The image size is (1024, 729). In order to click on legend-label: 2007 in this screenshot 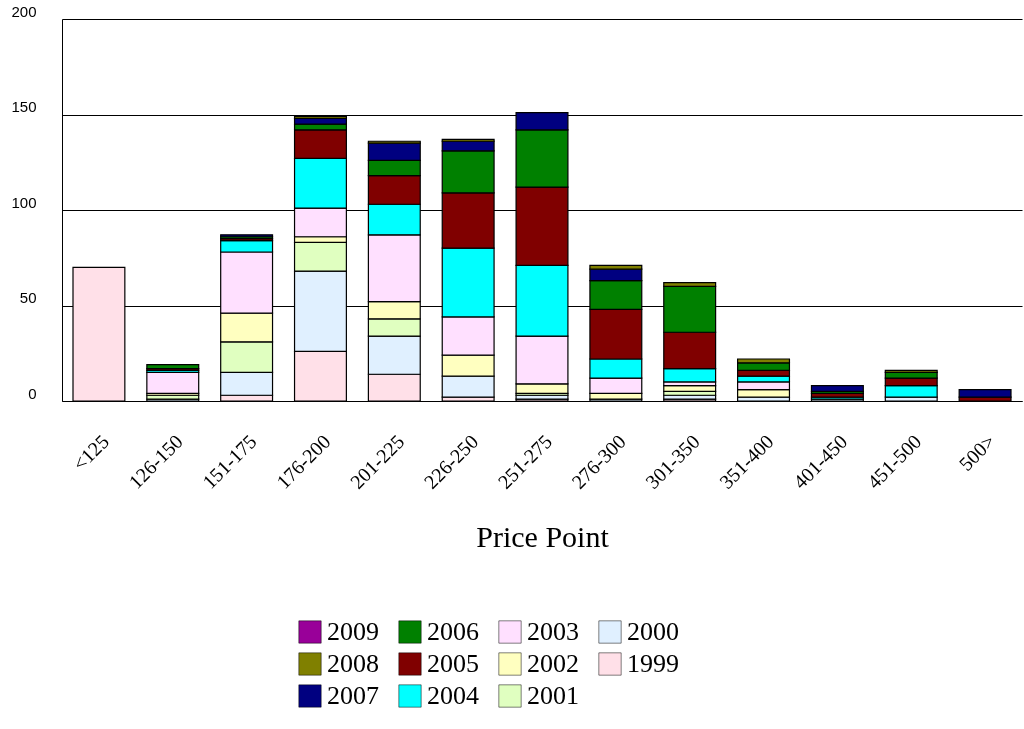, I will do `click(353, 695)`.